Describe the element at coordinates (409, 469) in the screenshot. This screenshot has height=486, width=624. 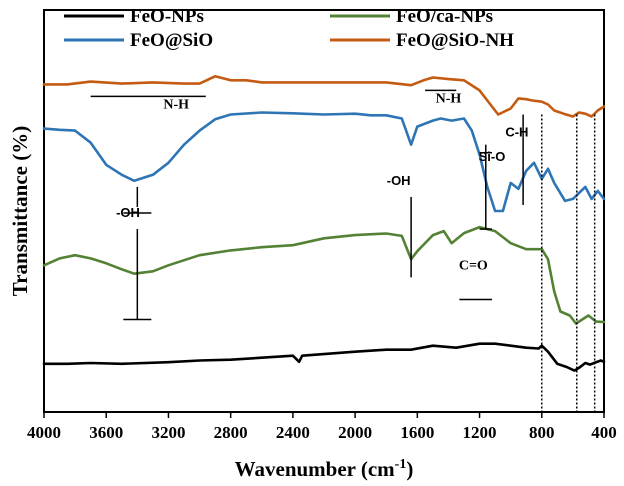
I see `x-title-end: )` at that location.